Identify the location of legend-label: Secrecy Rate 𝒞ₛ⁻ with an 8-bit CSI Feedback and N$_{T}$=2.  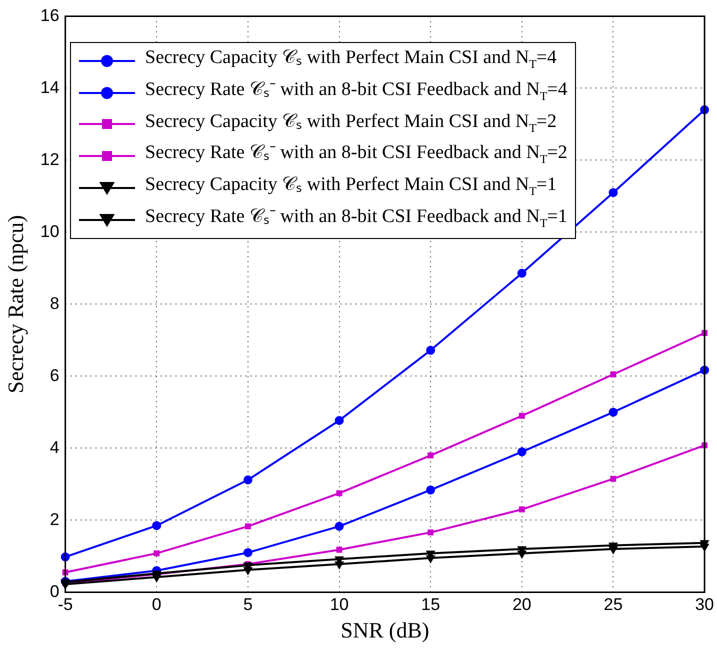
(356, 154).